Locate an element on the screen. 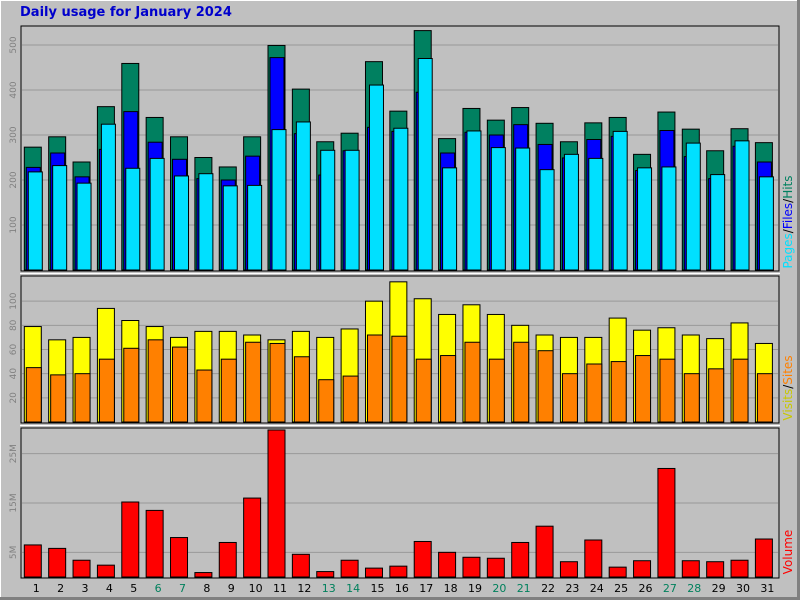 The height and width of the screenshot is (600, 800). x-tick-label: 12 is located at coordinates (304, 588).